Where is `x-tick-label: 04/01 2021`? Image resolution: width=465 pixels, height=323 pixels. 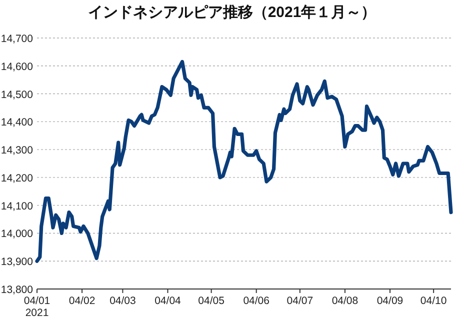 x-tick-label: 04/01 2021 is located at coordinates (37, 307).